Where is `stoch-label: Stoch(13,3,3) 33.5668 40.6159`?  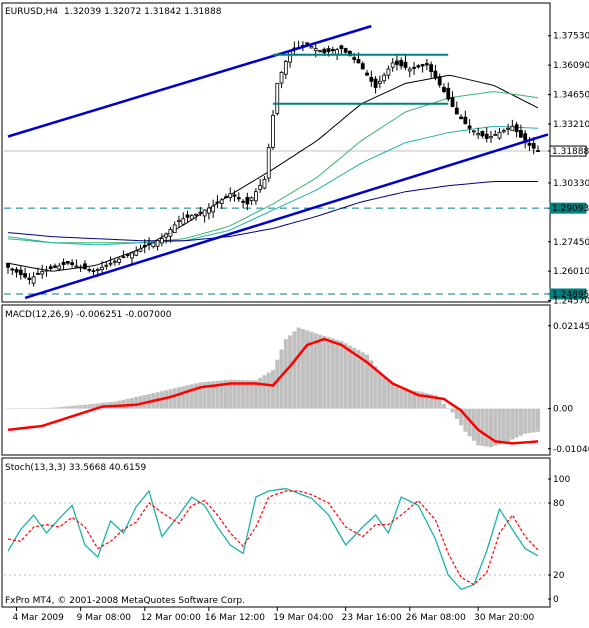
stoch-label: Stoch(13,3,3) 33.5668 40.6159 is located at coordinates (75, 468).